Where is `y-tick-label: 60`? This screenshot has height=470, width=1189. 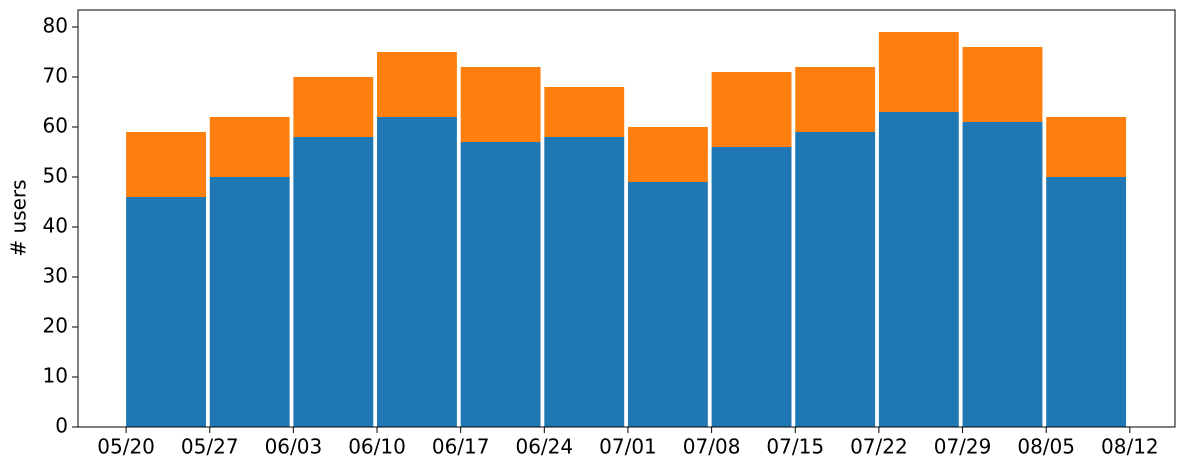
y-tick-label: 60 is located at coordinates (55, 126).